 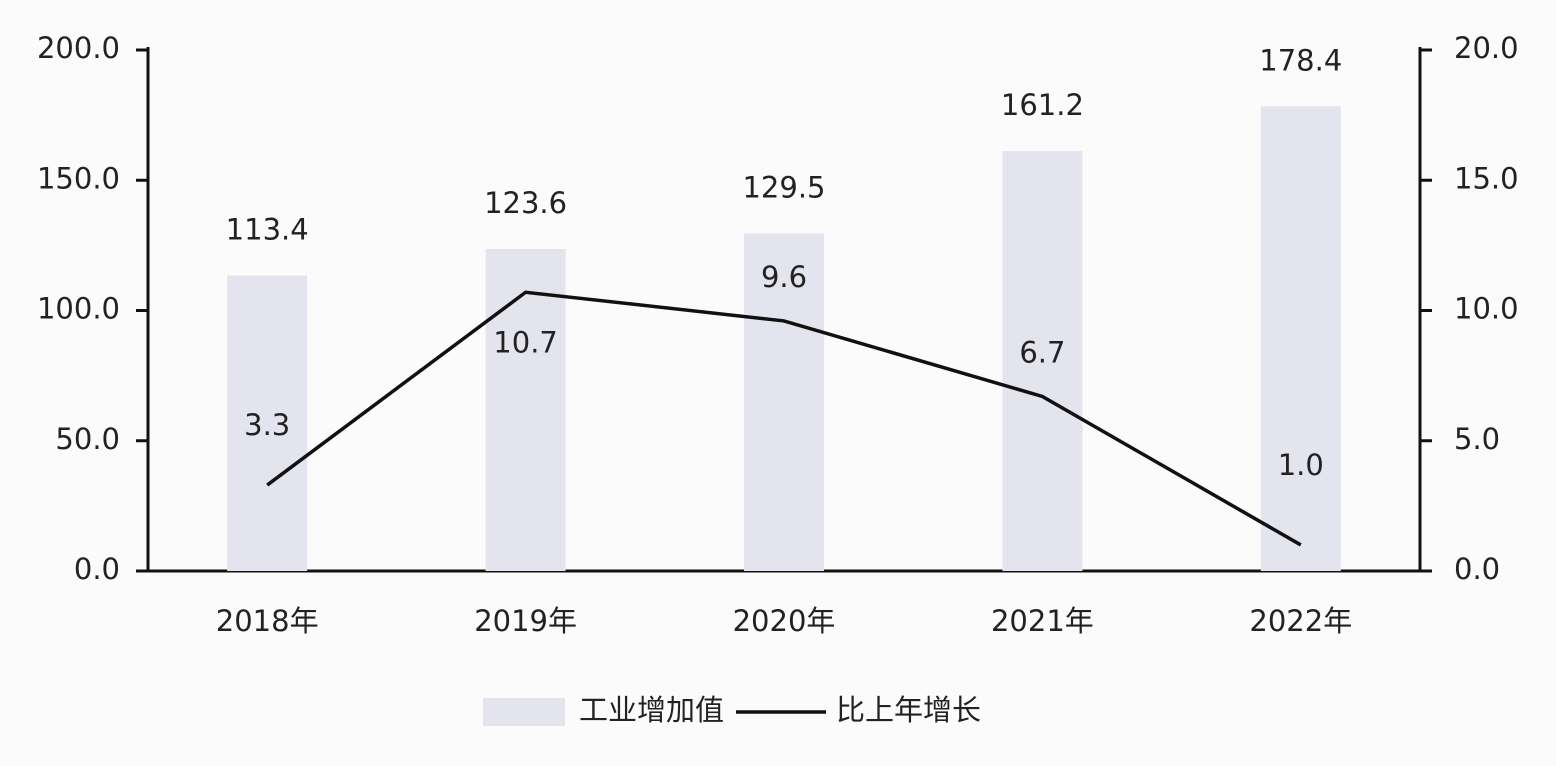 I want to click on y-tick-label: 100.0, so click(x=78, y=309).